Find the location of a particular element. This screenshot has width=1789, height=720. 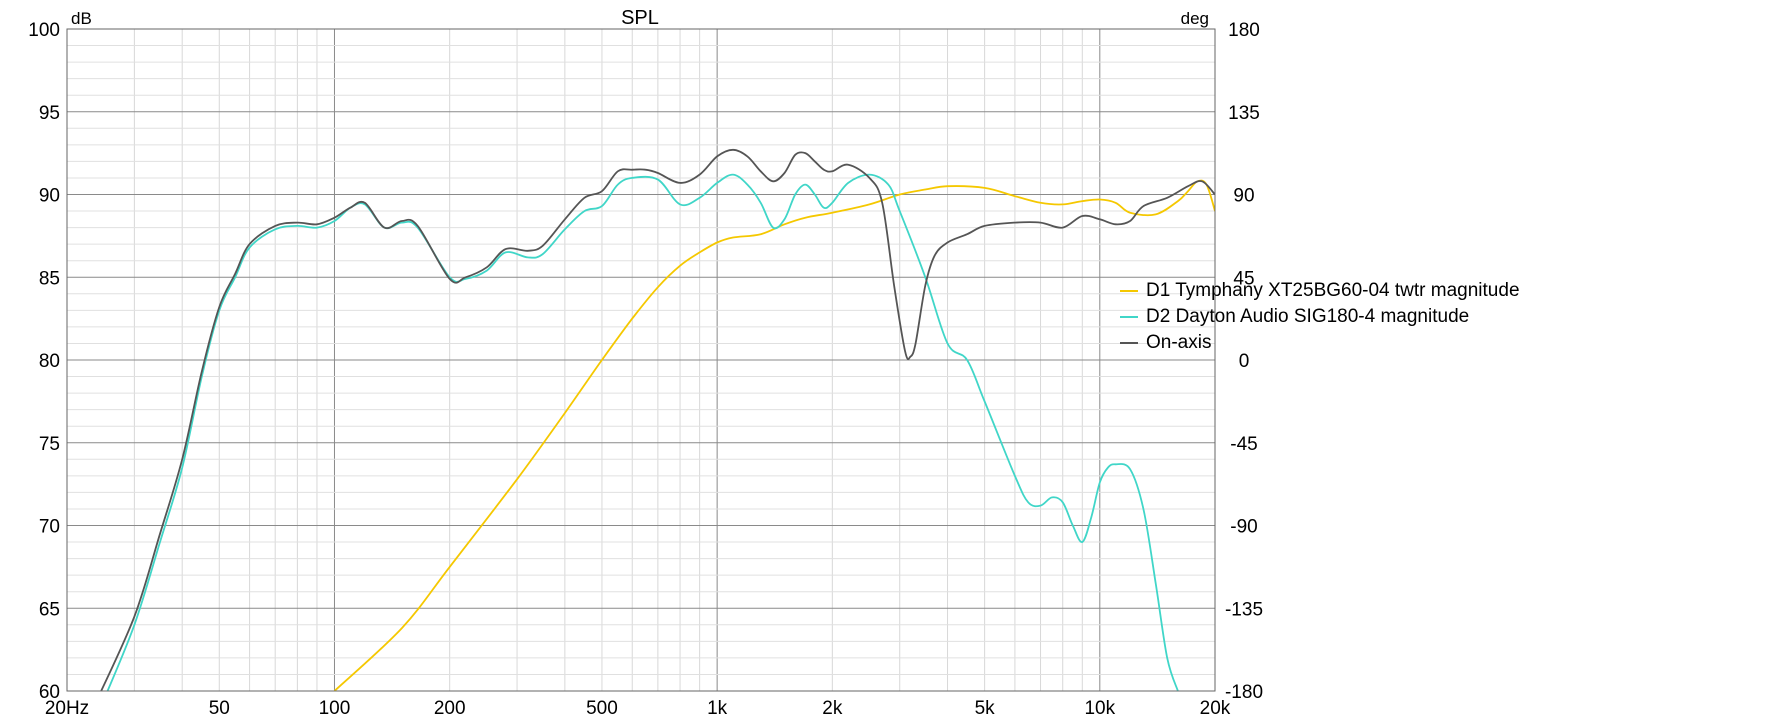

y-tick-label: 65 is located at coordinates (49, 609).